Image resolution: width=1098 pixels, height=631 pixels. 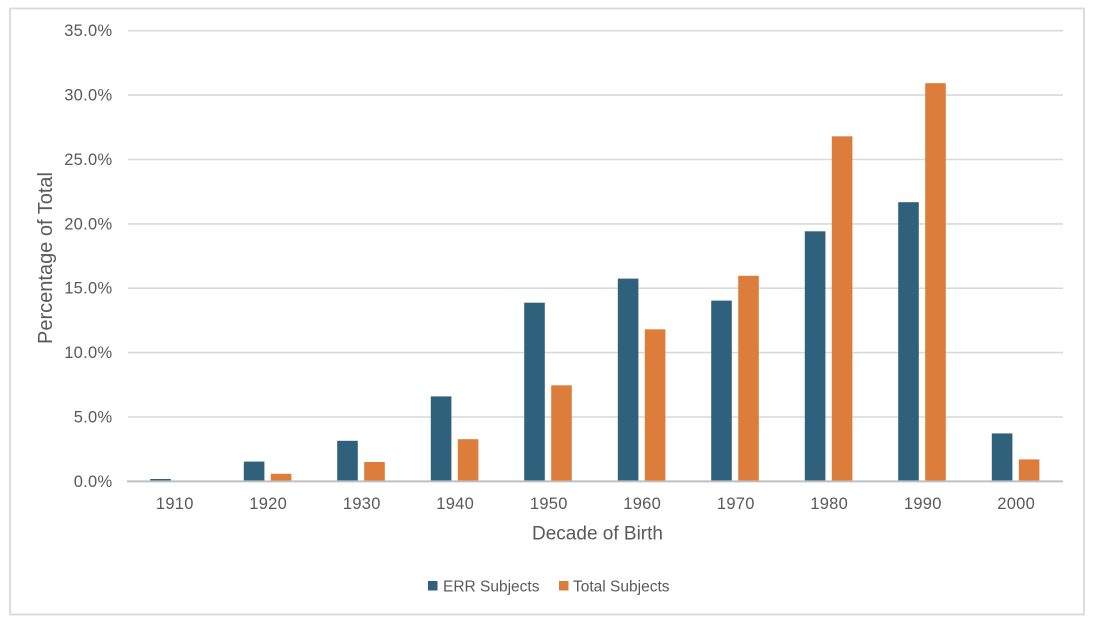 What do you see at coordinates (455, 504) in the screenshot?
I see `svg-text: 1940` at bounding box center [455, 504].